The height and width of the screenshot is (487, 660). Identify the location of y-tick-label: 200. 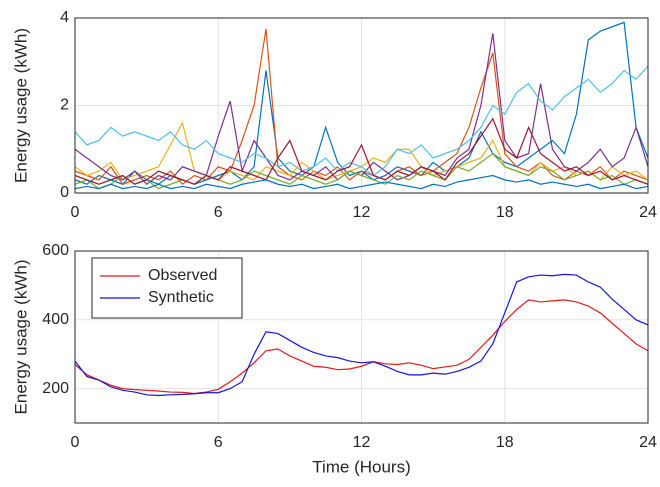
(55, 388).